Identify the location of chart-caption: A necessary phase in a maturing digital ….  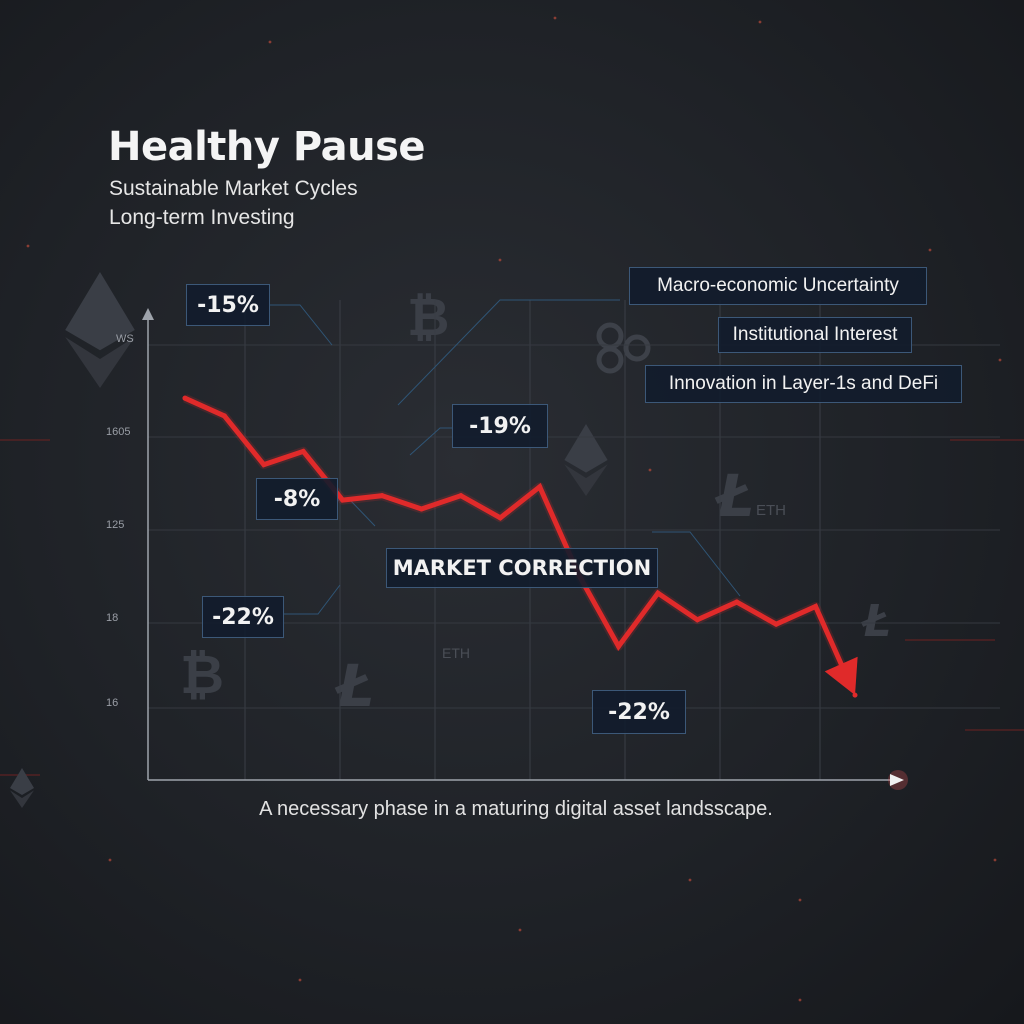
(516, 809).